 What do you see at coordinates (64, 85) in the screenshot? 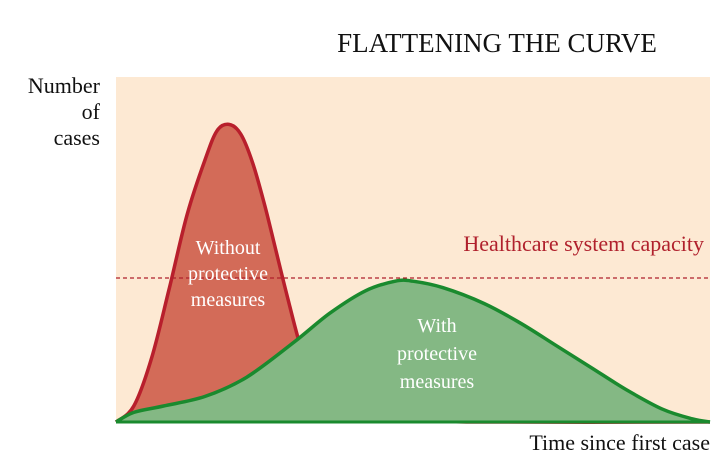
I see `y-axis-label-line-1: Number` at bounding box center [64, 85].